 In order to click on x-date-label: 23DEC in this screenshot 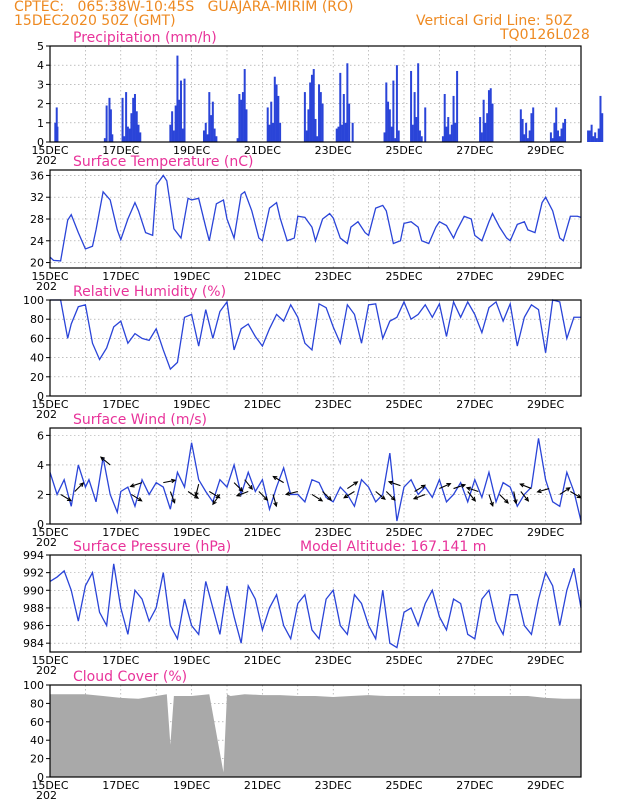, I will do `click(333, 660)`.